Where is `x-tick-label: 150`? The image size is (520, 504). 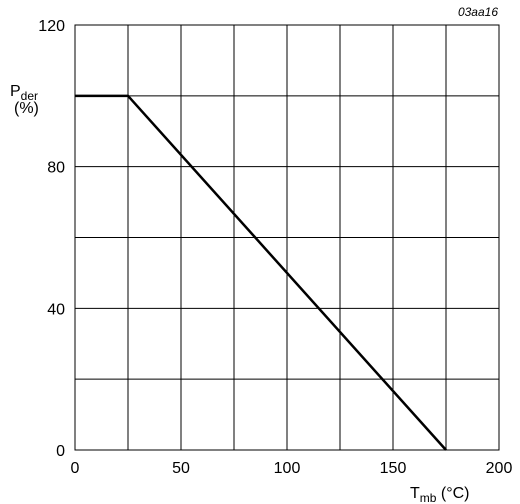
x-tick-label: 150 is located at coordinates (393, 468).